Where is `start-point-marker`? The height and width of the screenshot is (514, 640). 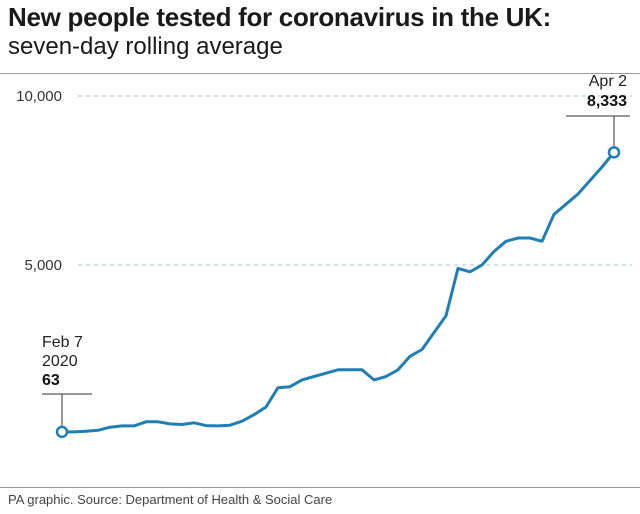 start-point-marker is located at coordinates (62, 432).